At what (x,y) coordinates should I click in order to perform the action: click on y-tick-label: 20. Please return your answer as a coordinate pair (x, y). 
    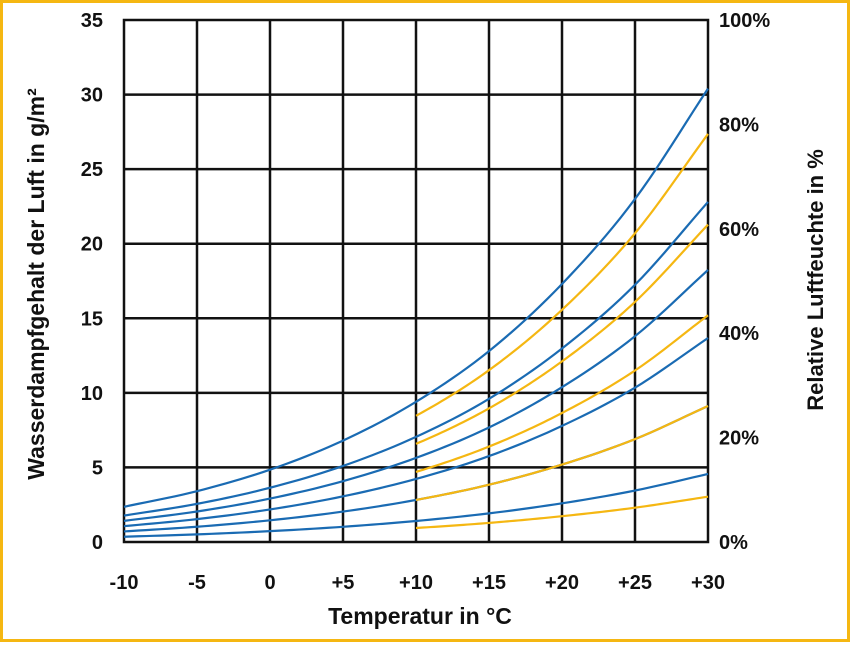
    Looking at the image, I should click on (92, 245).